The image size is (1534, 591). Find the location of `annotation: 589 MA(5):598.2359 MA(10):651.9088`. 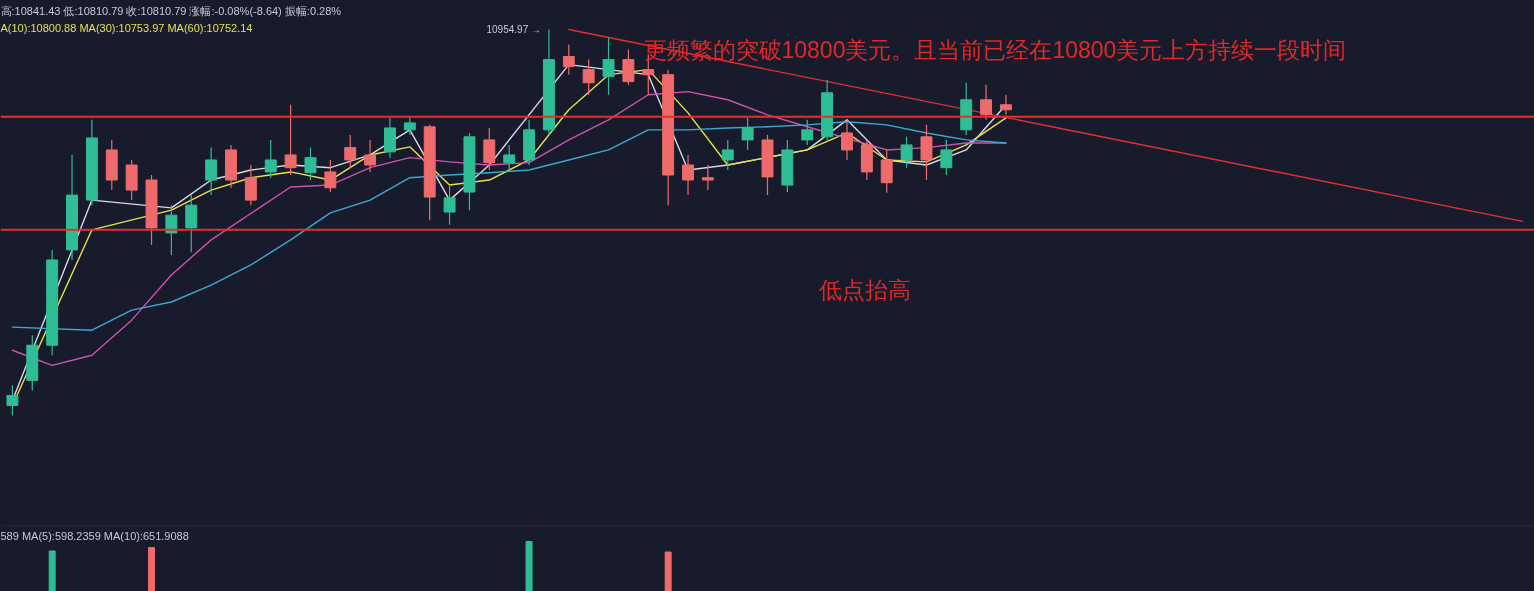

annotation: 589 MA(5):598.2359 MA(10):651.9088 is located at coordinates (94, 535).